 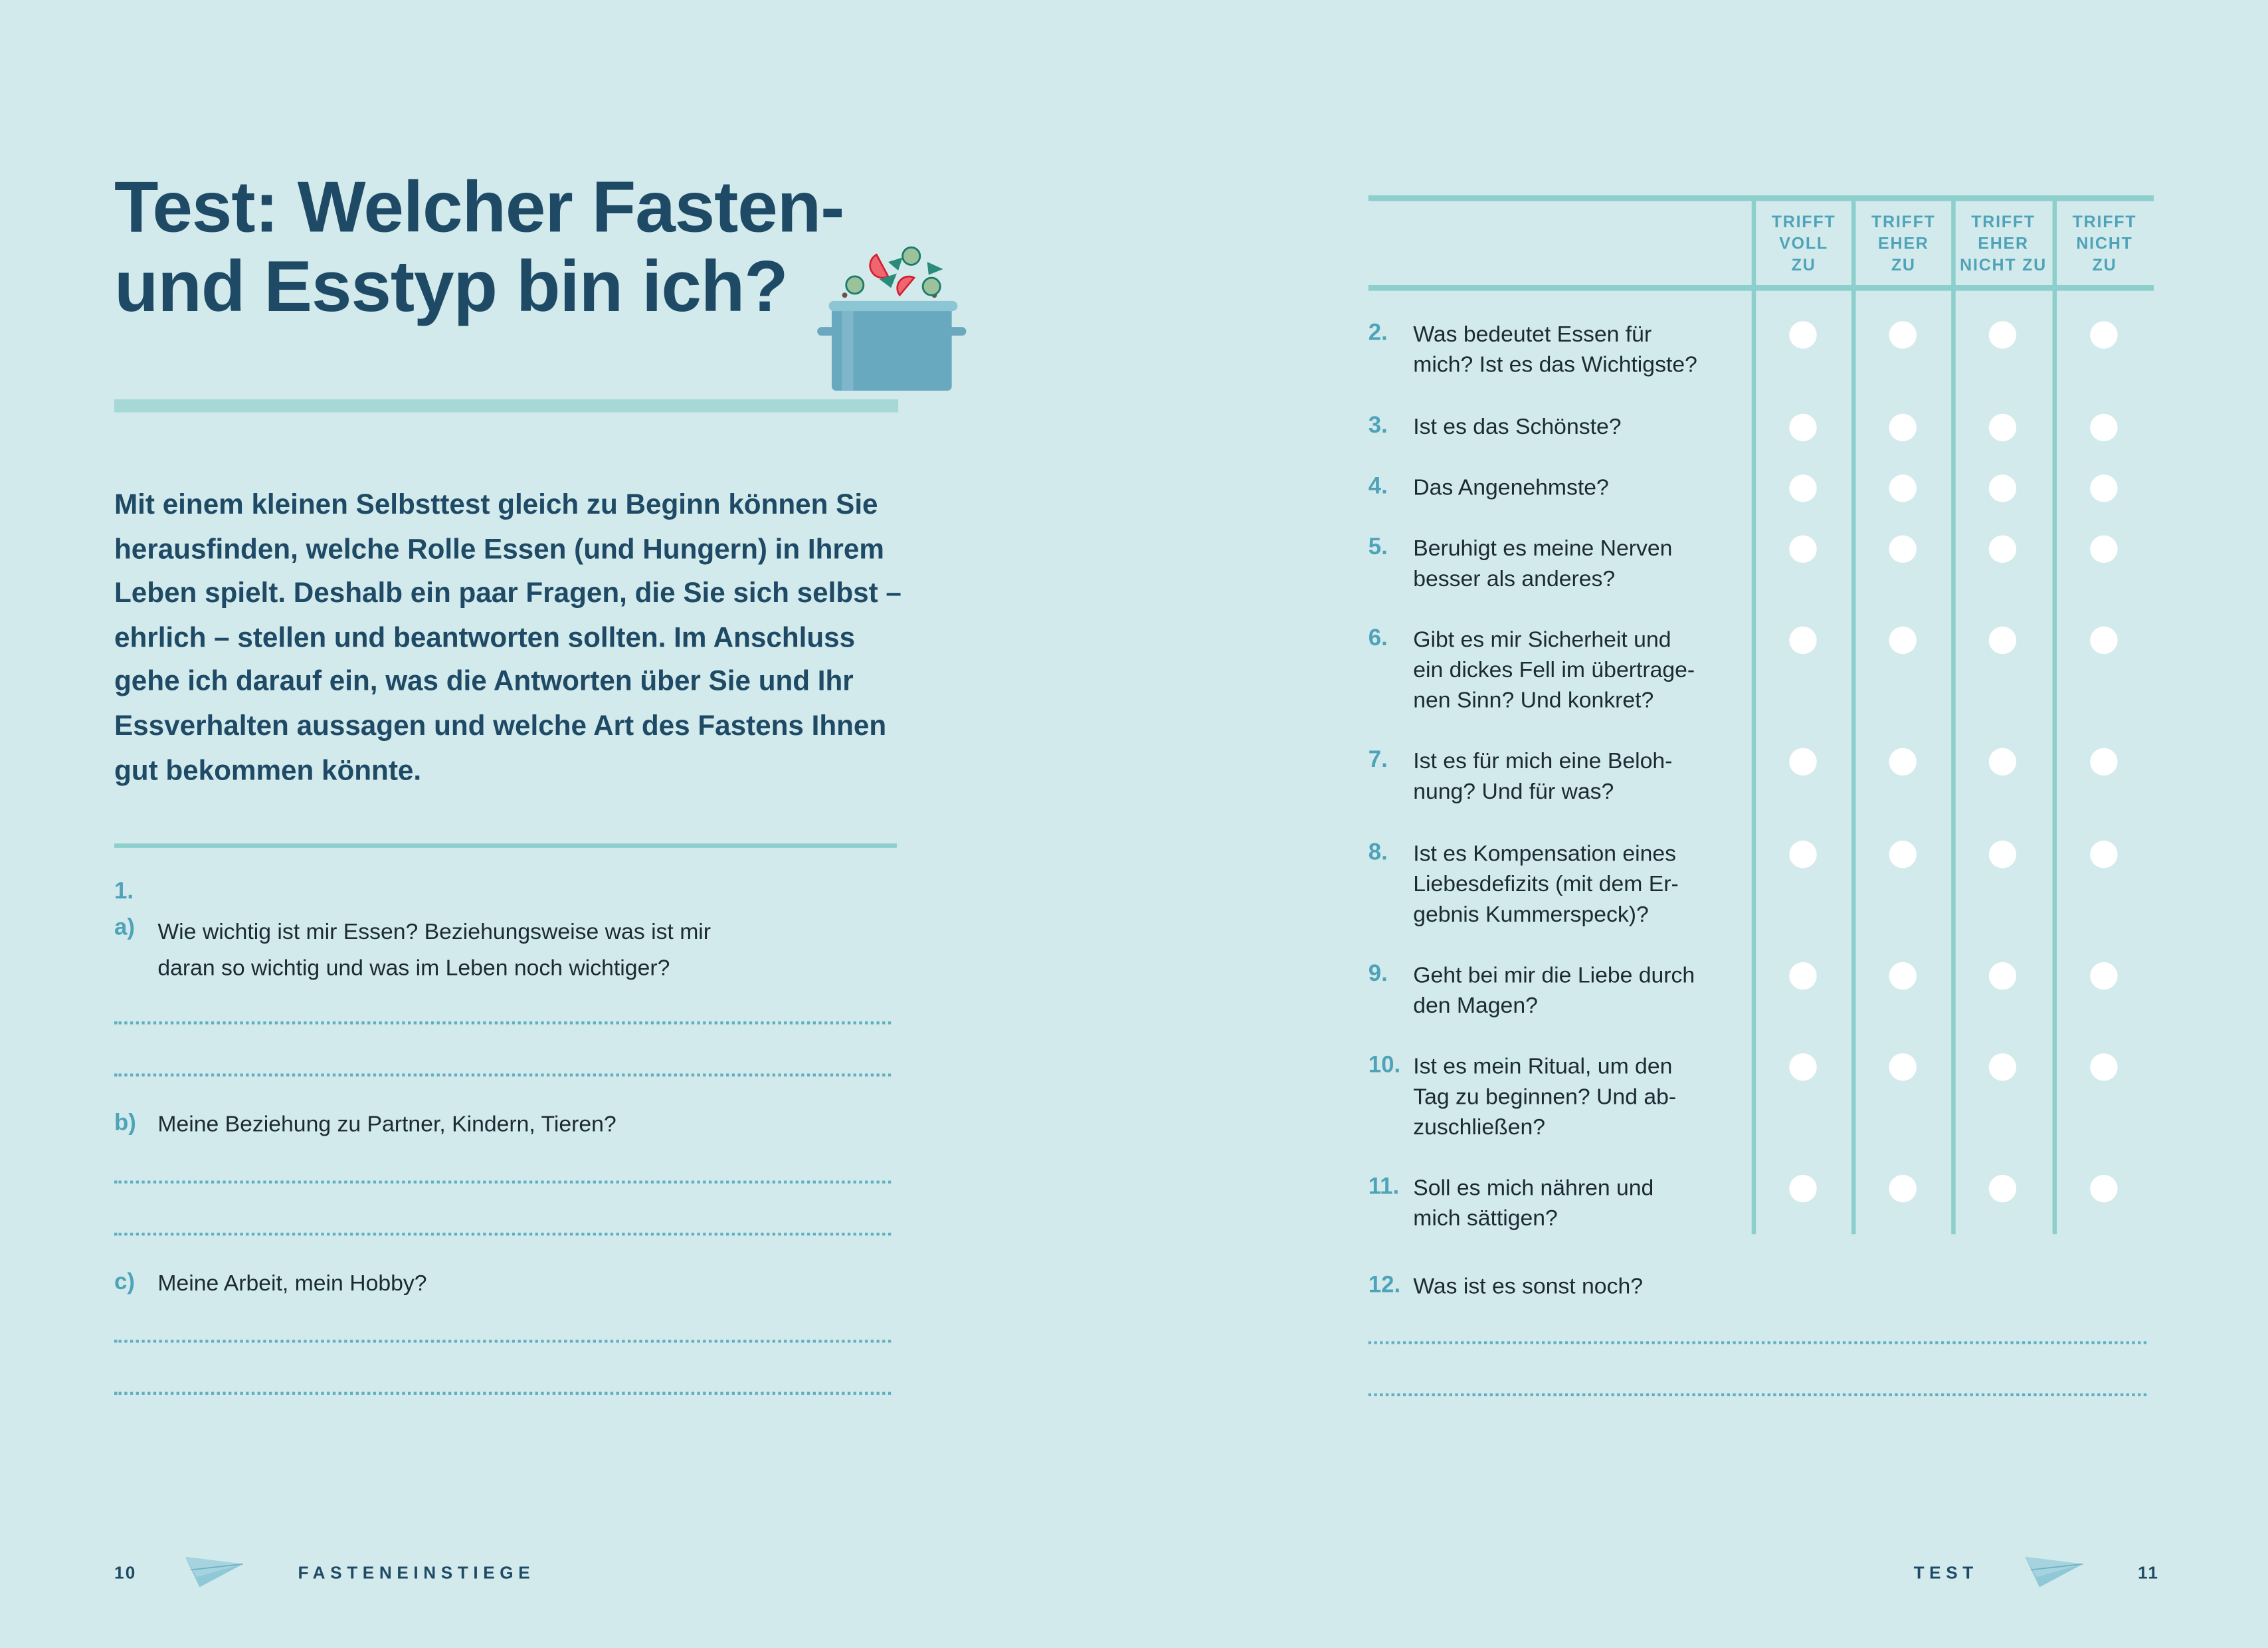 I want to click on text-line: gebnis Kummerspeck)?, so click(x=1531, y=915).